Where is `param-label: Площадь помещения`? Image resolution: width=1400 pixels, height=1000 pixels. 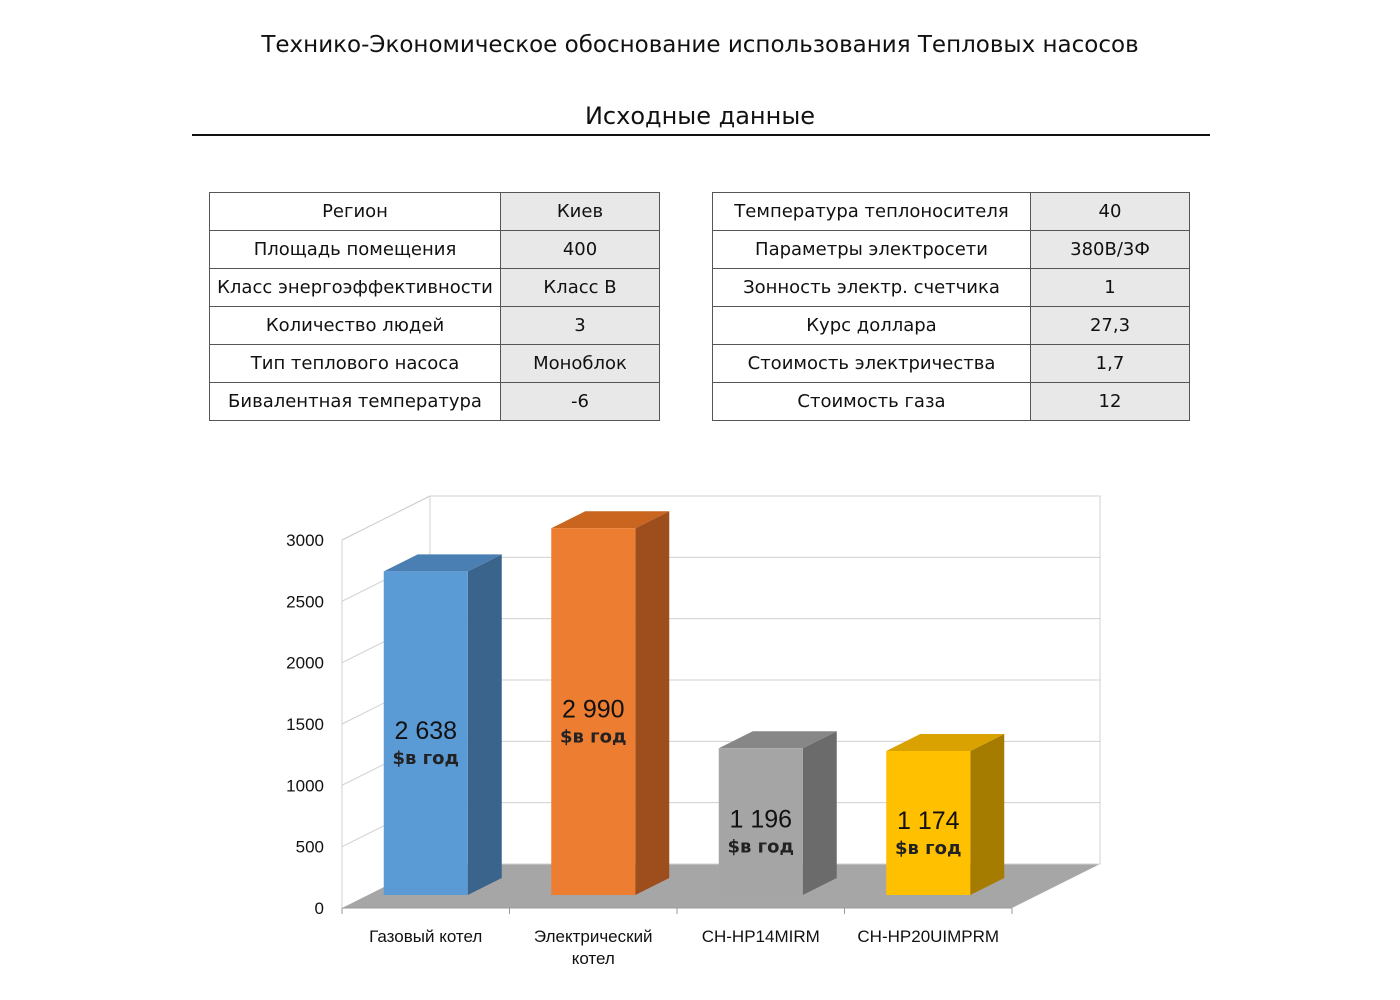 param-label: Площадь помещения is located at coordinates (355, 249).